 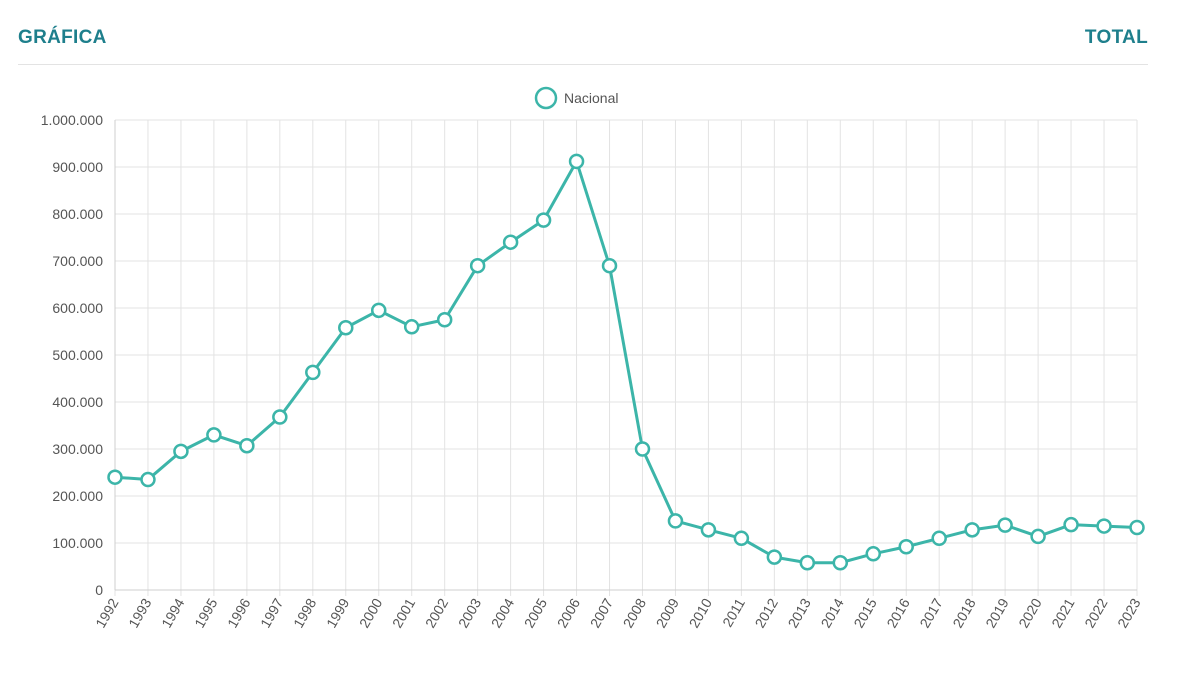 I want to click on x-tick-label: 2000, so click(x=371, y=612).